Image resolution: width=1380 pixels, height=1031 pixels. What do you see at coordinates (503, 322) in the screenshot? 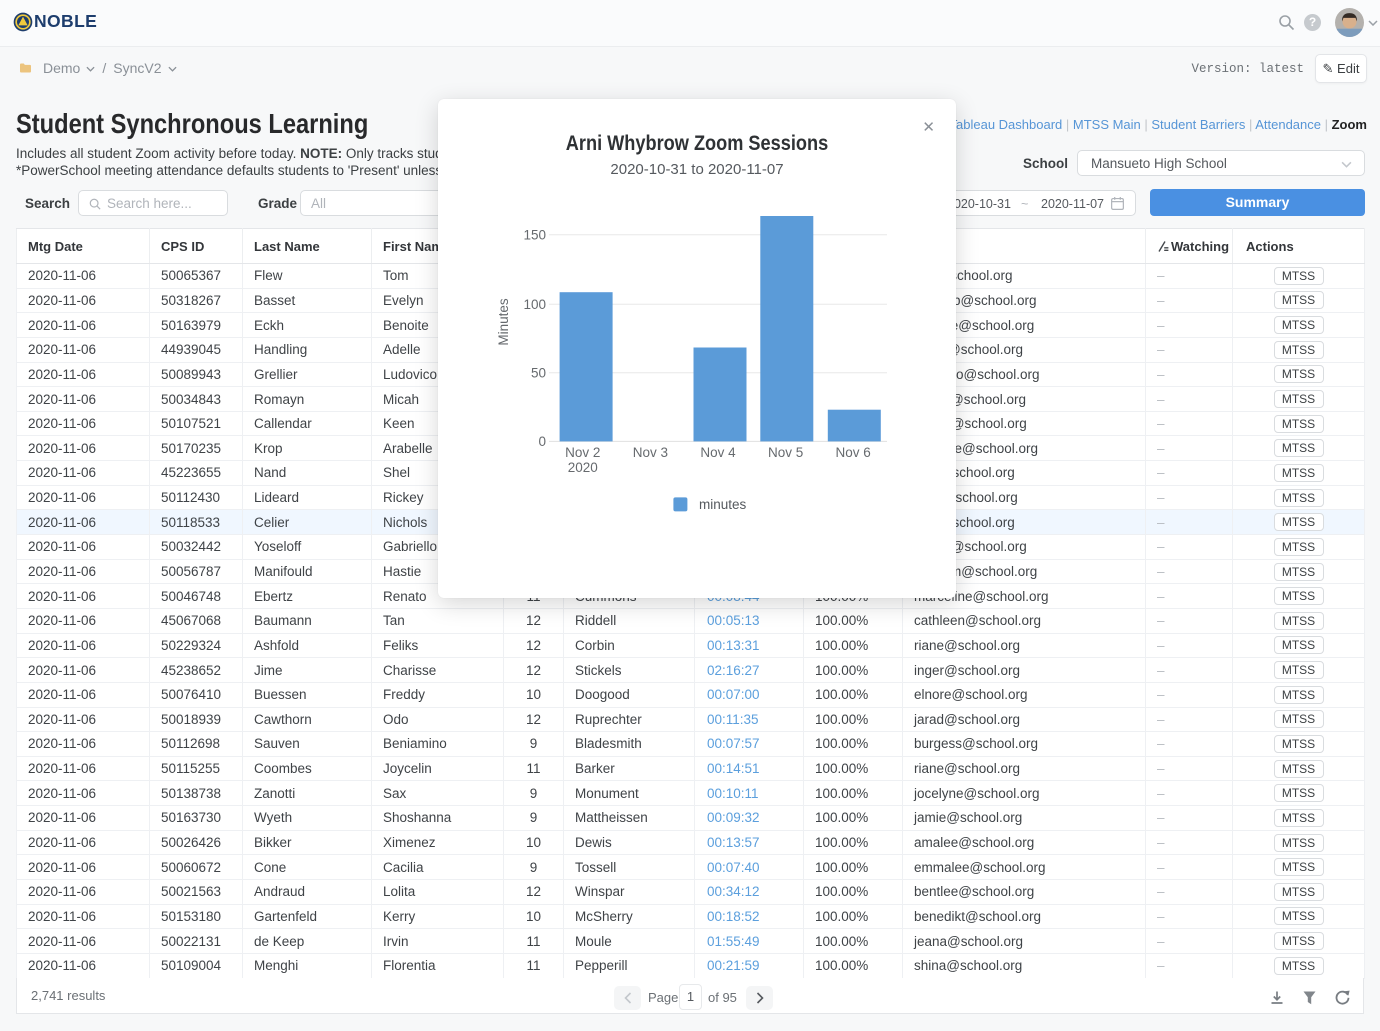
I see `svg-text: Minutes` at bounding box center [503, 322].